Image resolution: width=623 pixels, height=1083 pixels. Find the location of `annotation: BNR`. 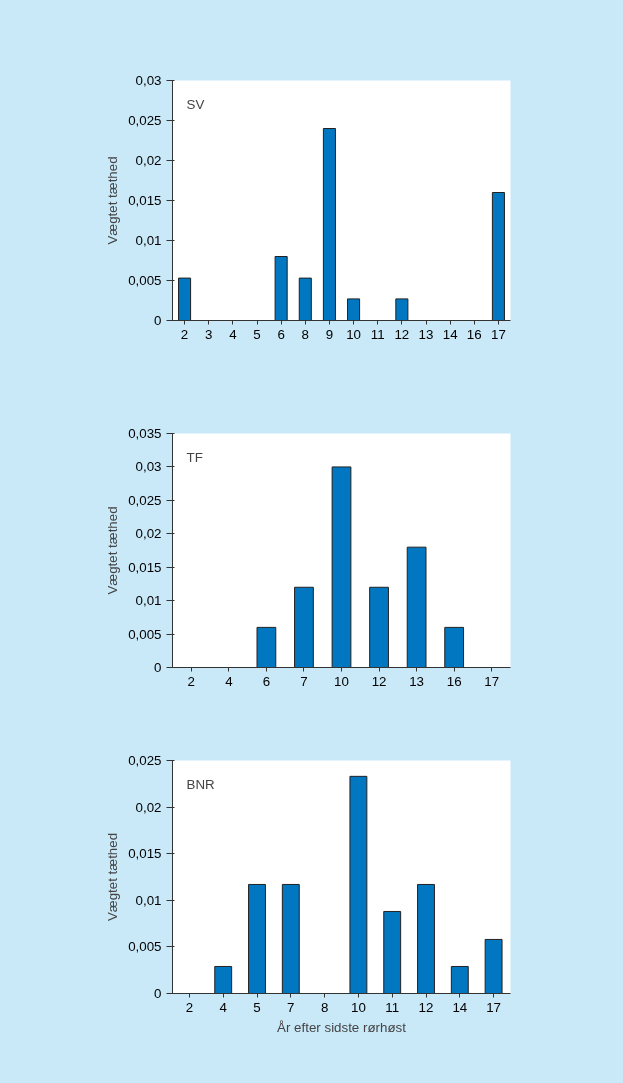

annotation: BNR is located at coordinates (200, 784).